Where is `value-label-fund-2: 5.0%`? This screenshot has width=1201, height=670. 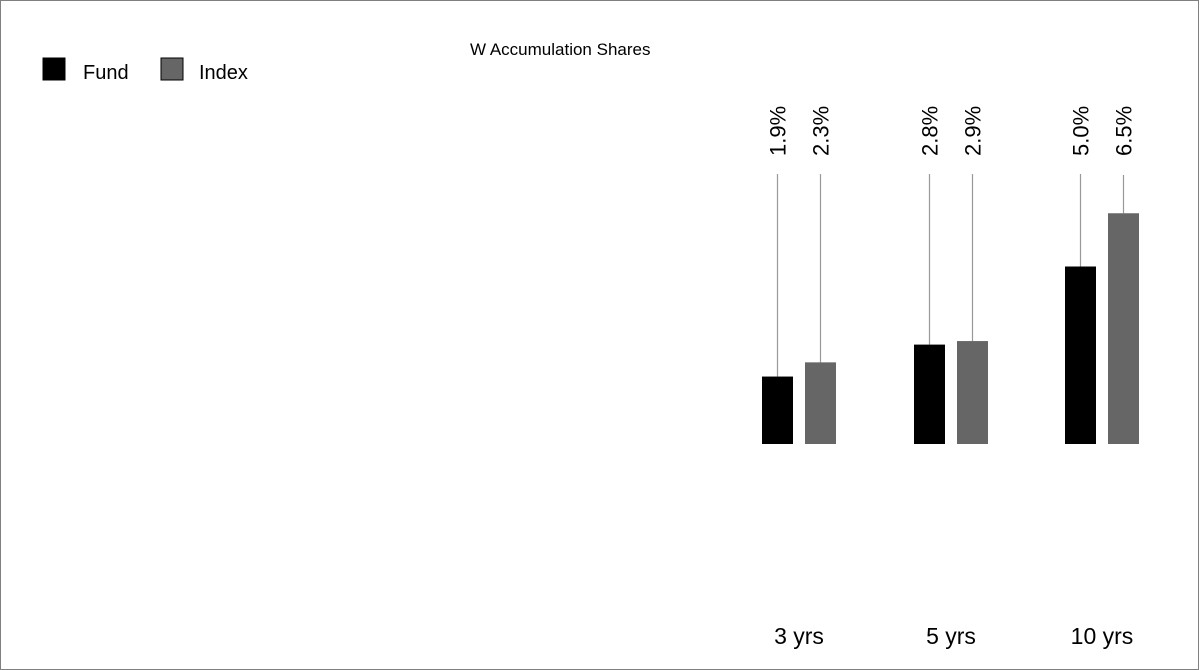
value-label-fund-2: 5.0% is located at coordinates (1081, 131).